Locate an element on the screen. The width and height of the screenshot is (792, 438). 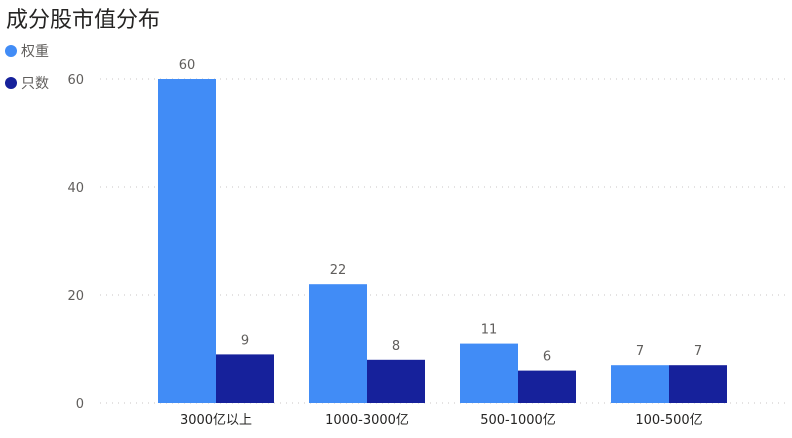
x-tick-label-3: 100-500亿 is located at coordinates (668, 420).